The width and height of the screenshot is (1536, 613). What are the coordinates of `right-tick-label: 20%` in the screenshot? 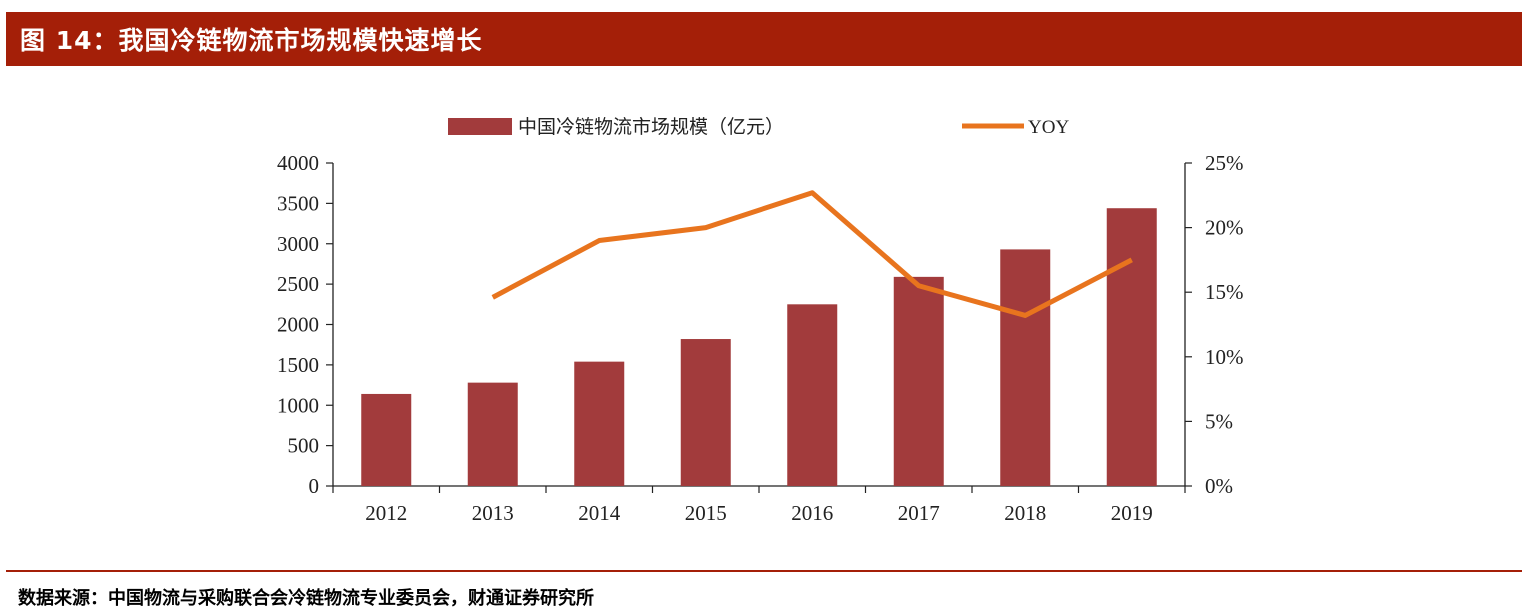 It's located at (1224, 228).